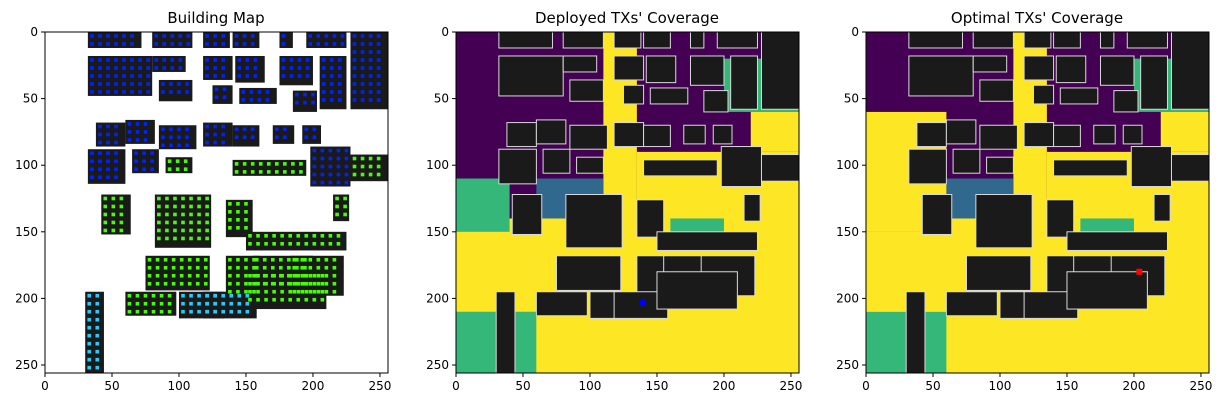 This screenshot has height=407, width=1224. What do you see at coordinates (437, 298) in the screenshot?
I see `y-tick-label: 200` at bounding box center [437, 298].